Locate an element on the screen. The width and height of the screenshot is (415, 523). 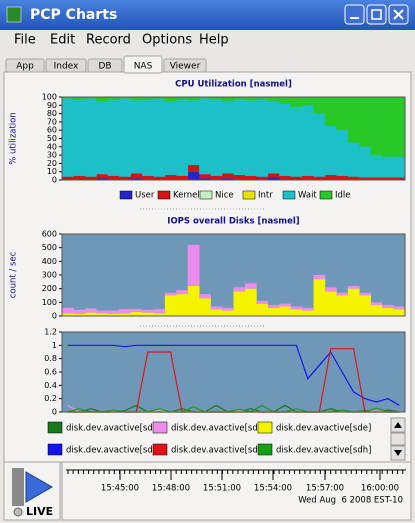
tab-label: NAS is located at coordinates (143, 67).